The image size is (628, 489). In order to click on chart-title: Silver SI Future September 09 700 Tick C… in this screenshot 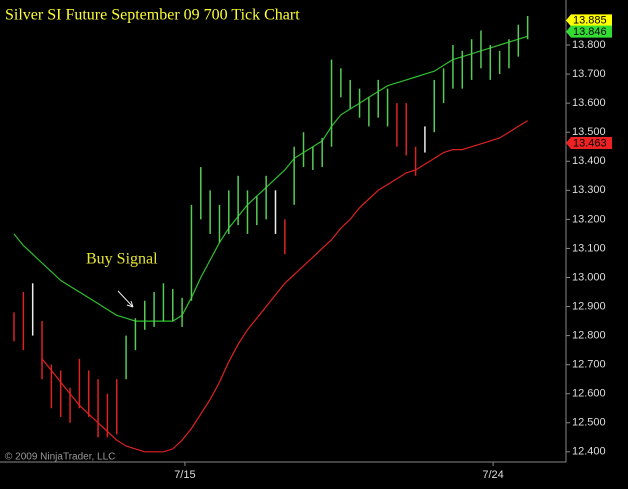, I will do `click(152, 15)`.